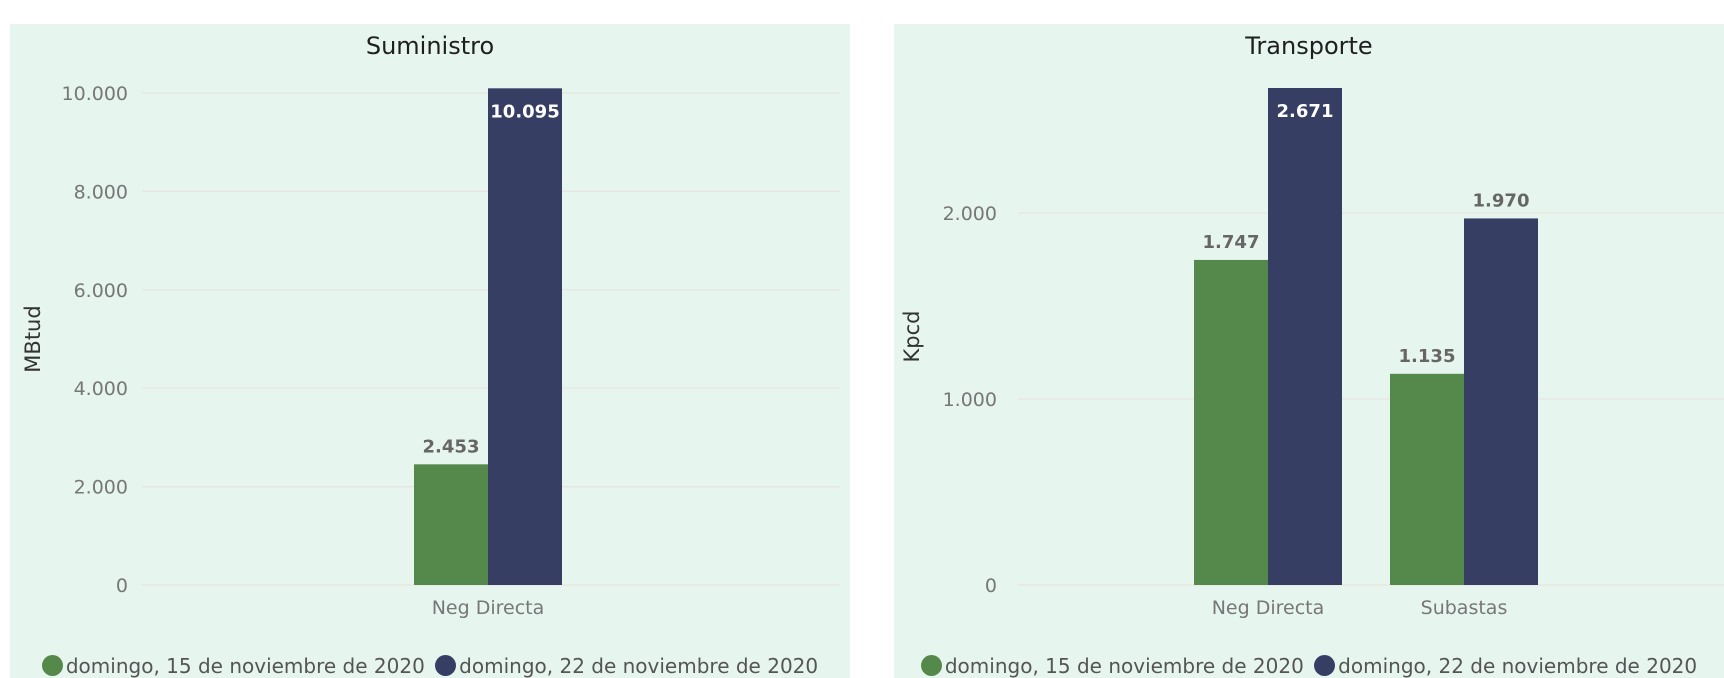 The width and height of the screenshot is (1724, 678). Describe the element at coordinates (101, 192) in the screenshot. I see `y-tick-label: 8.000` at that location.